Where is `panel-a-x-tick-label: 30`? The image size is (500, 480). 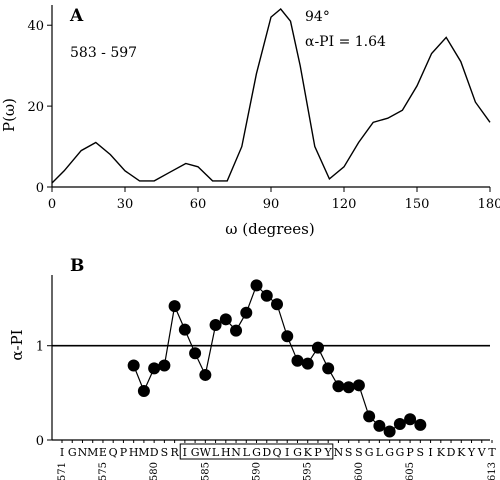 panel-a-x-tick-label: 30 is located at coordinates (125, 204).